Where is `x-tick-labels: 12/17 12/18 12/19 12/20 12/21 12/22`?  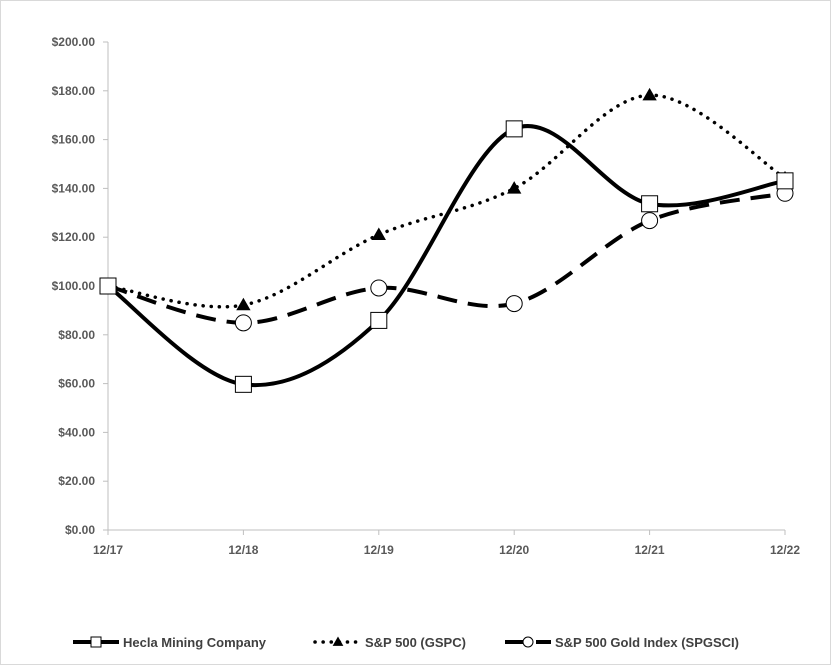 x-tick-labels: 12/17 12/18 12/19 12/20 12/21 12/22 is located at coordinates (446, 543).